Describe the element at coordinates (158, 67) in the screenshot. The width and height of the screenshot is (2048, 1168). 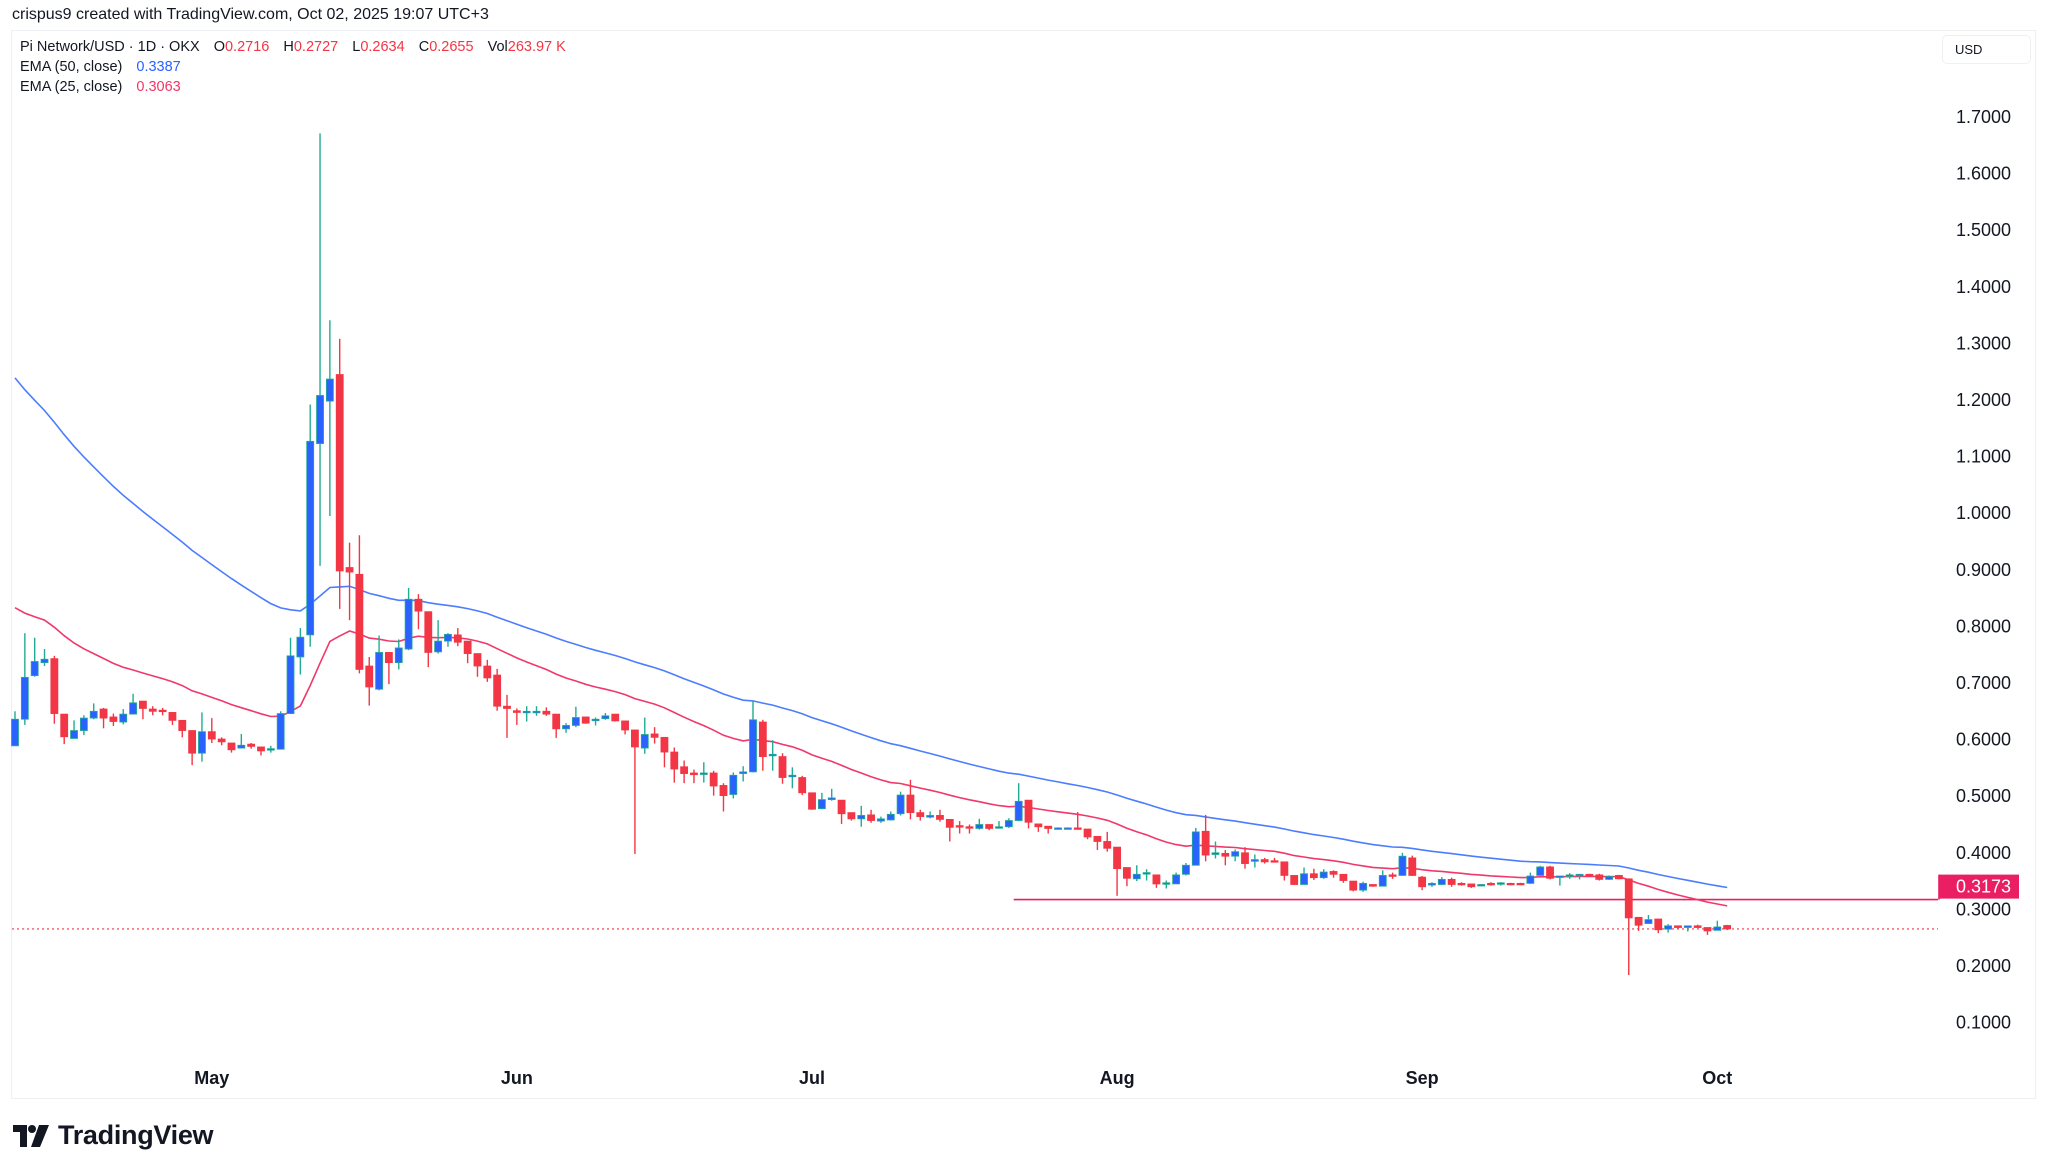
I see `ema50-value: 0.3387` at that location.